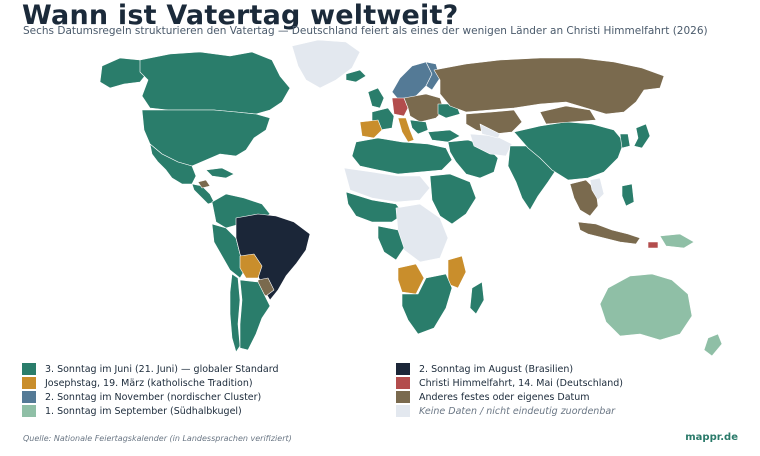  Describe the element at coordinates (356, 76) in the screenshot. I see `region-iceland` at that location.